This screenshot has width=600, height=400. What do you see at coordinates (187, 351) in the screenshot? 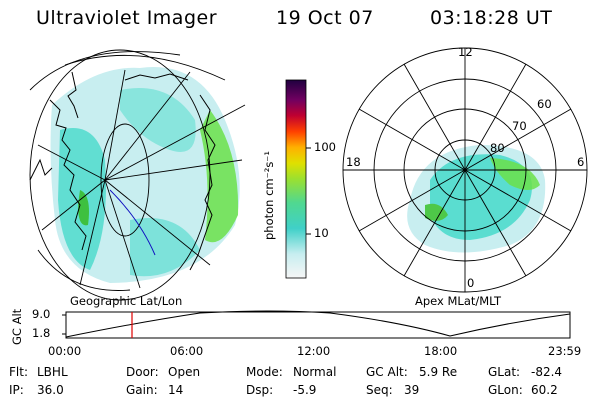
I see `xtick-label: 06:00` at bounding box center [187, 351].